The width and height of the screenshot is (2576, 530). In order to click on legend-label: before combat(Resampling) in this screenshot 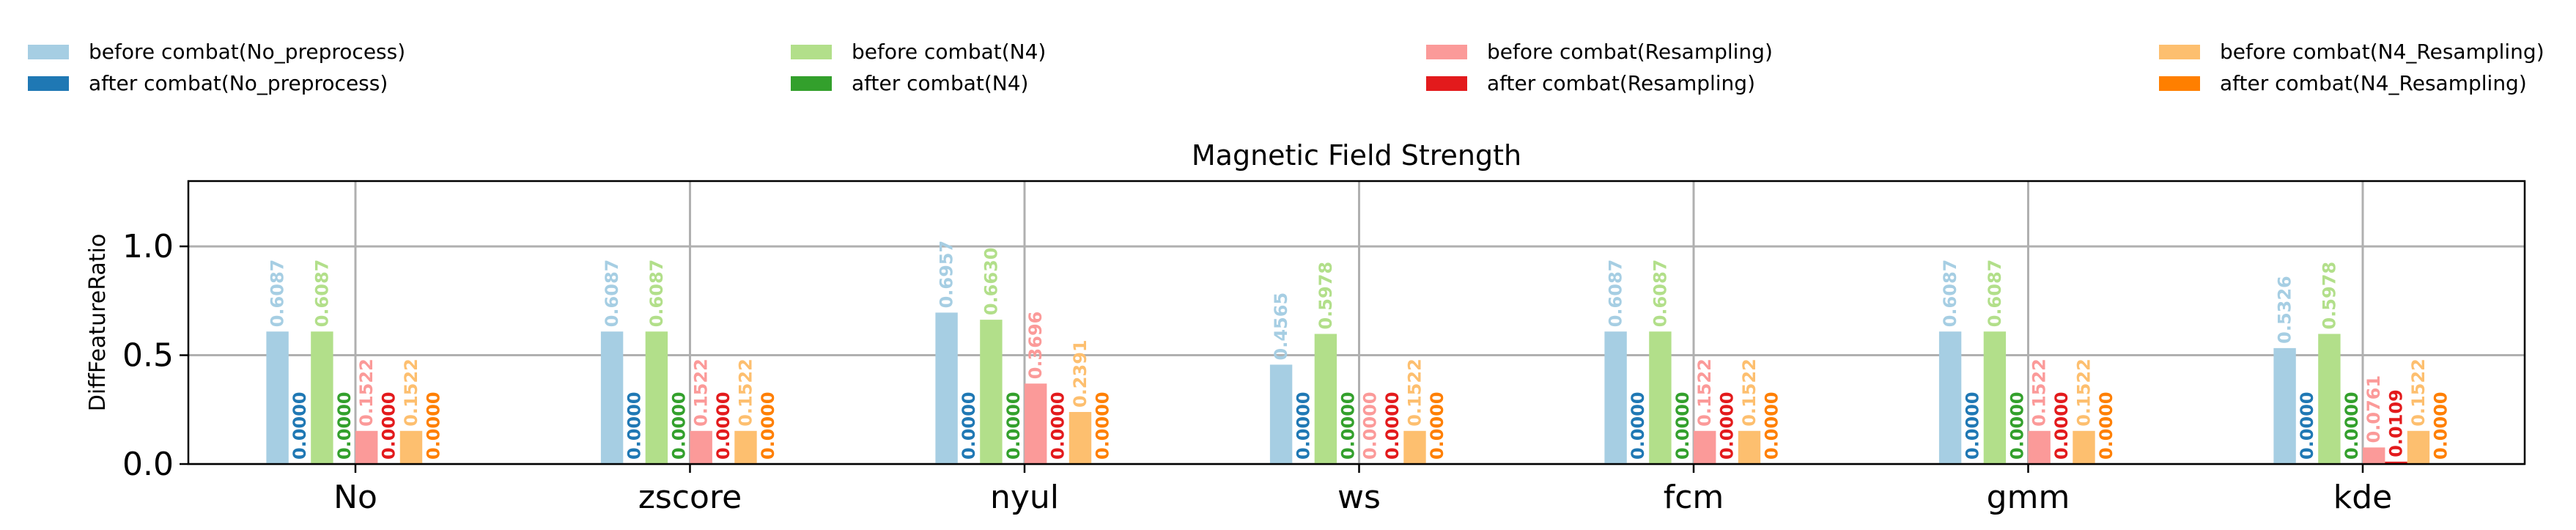, I will do `click(1630, 52)`.